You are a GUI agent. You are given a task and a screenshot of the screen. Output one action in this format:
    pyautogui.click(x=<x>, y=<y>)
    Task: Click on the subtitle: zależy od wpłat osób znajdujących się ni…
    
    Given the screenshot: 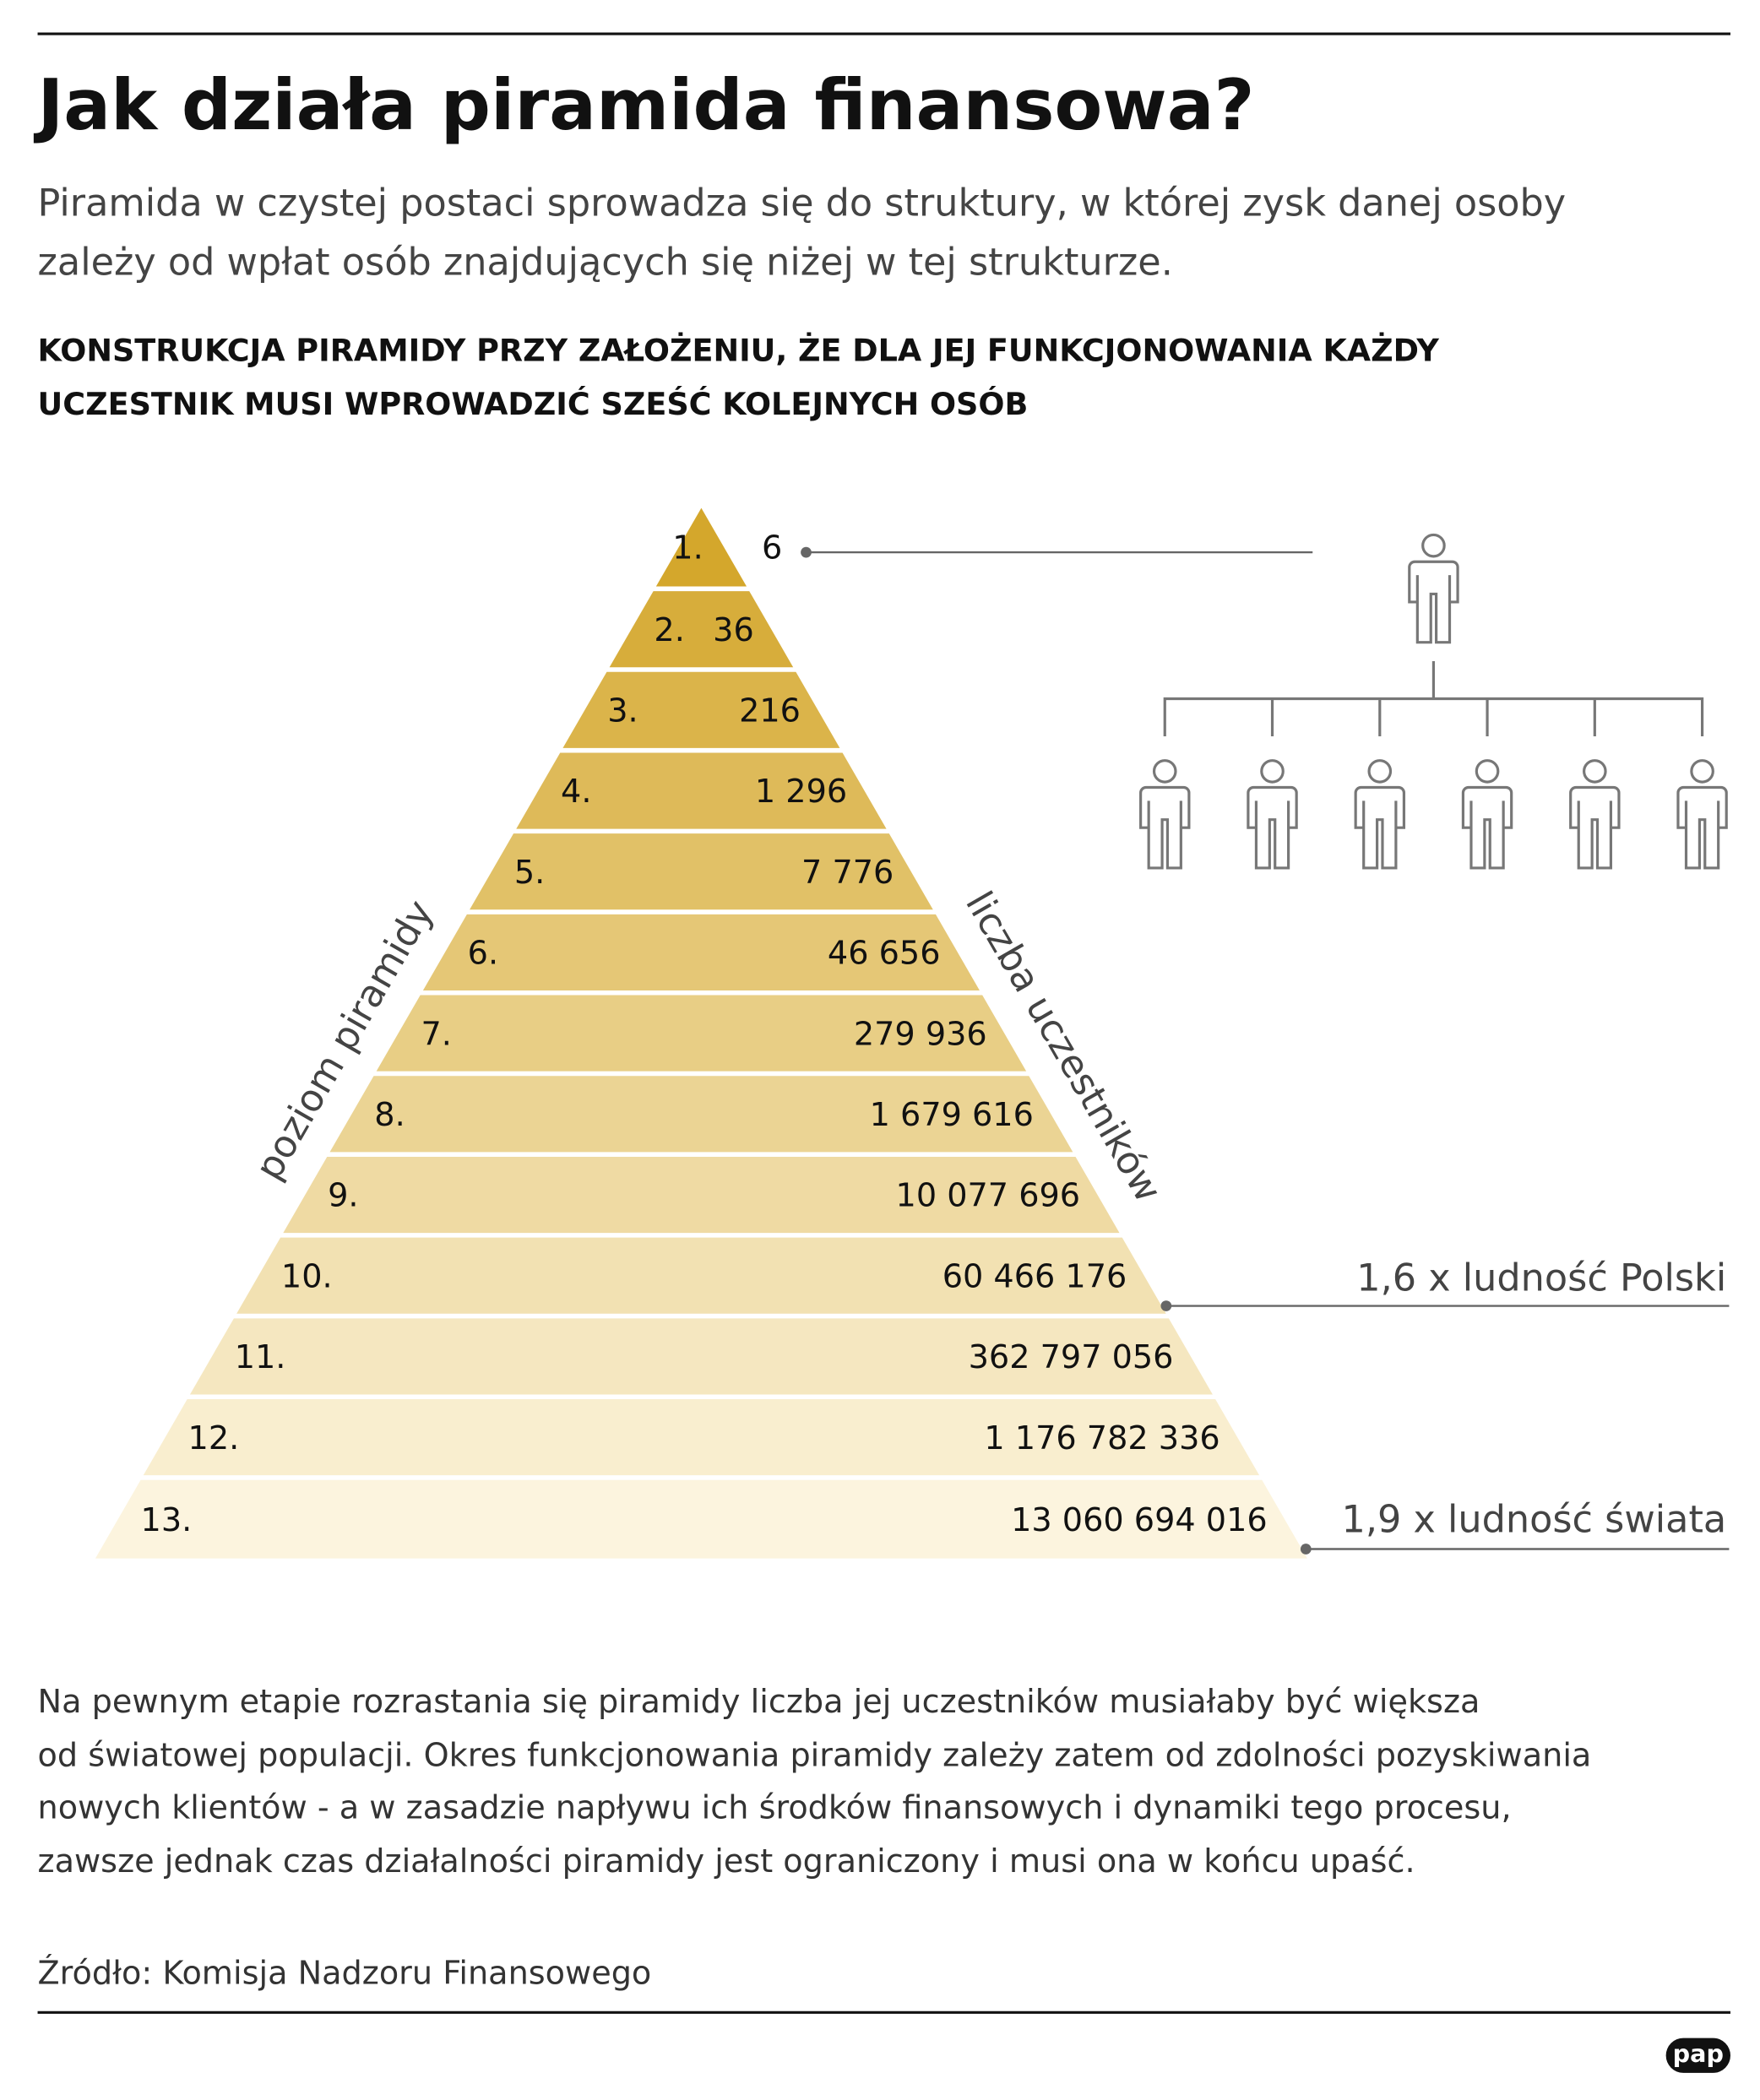 What is the action you would take?
    pyautogui.click(x=605, y=263)
    